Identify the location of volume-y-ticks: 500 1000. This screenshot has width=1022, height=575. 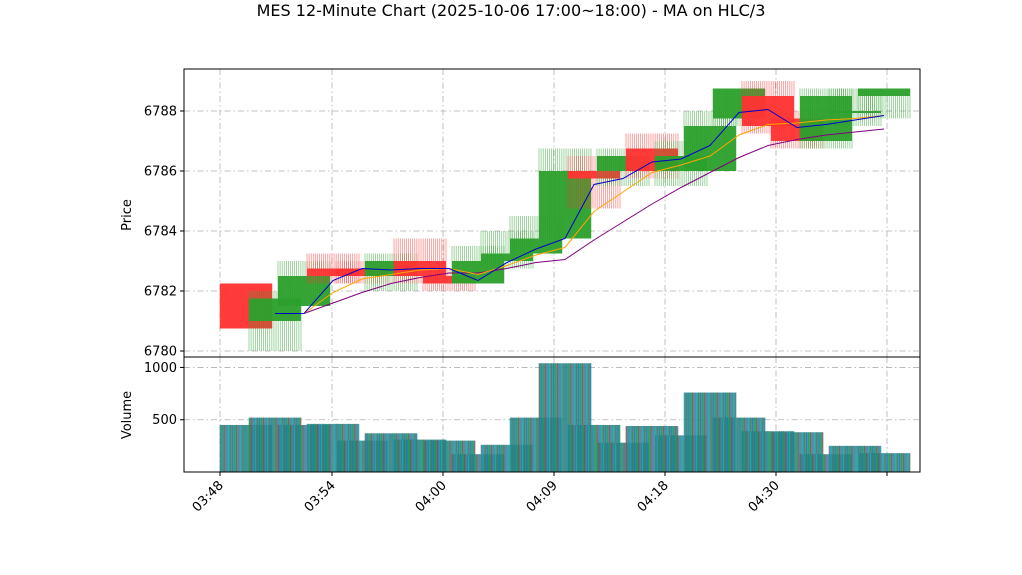
(164, 394).